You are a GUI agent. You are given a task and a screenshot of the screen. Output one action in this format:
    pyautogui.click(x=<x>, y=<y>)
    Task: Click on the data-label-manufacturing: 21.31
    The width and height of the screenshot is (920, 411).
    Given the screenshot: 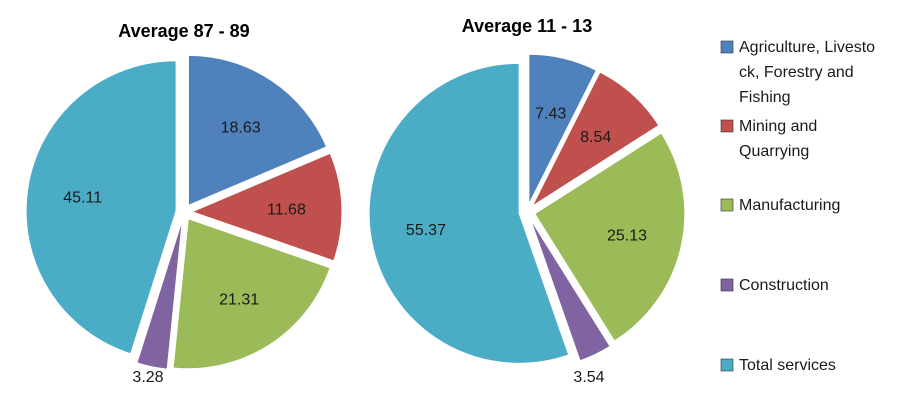 What is the action you would take?
    pyautogui.click(x=239, y=299)
    